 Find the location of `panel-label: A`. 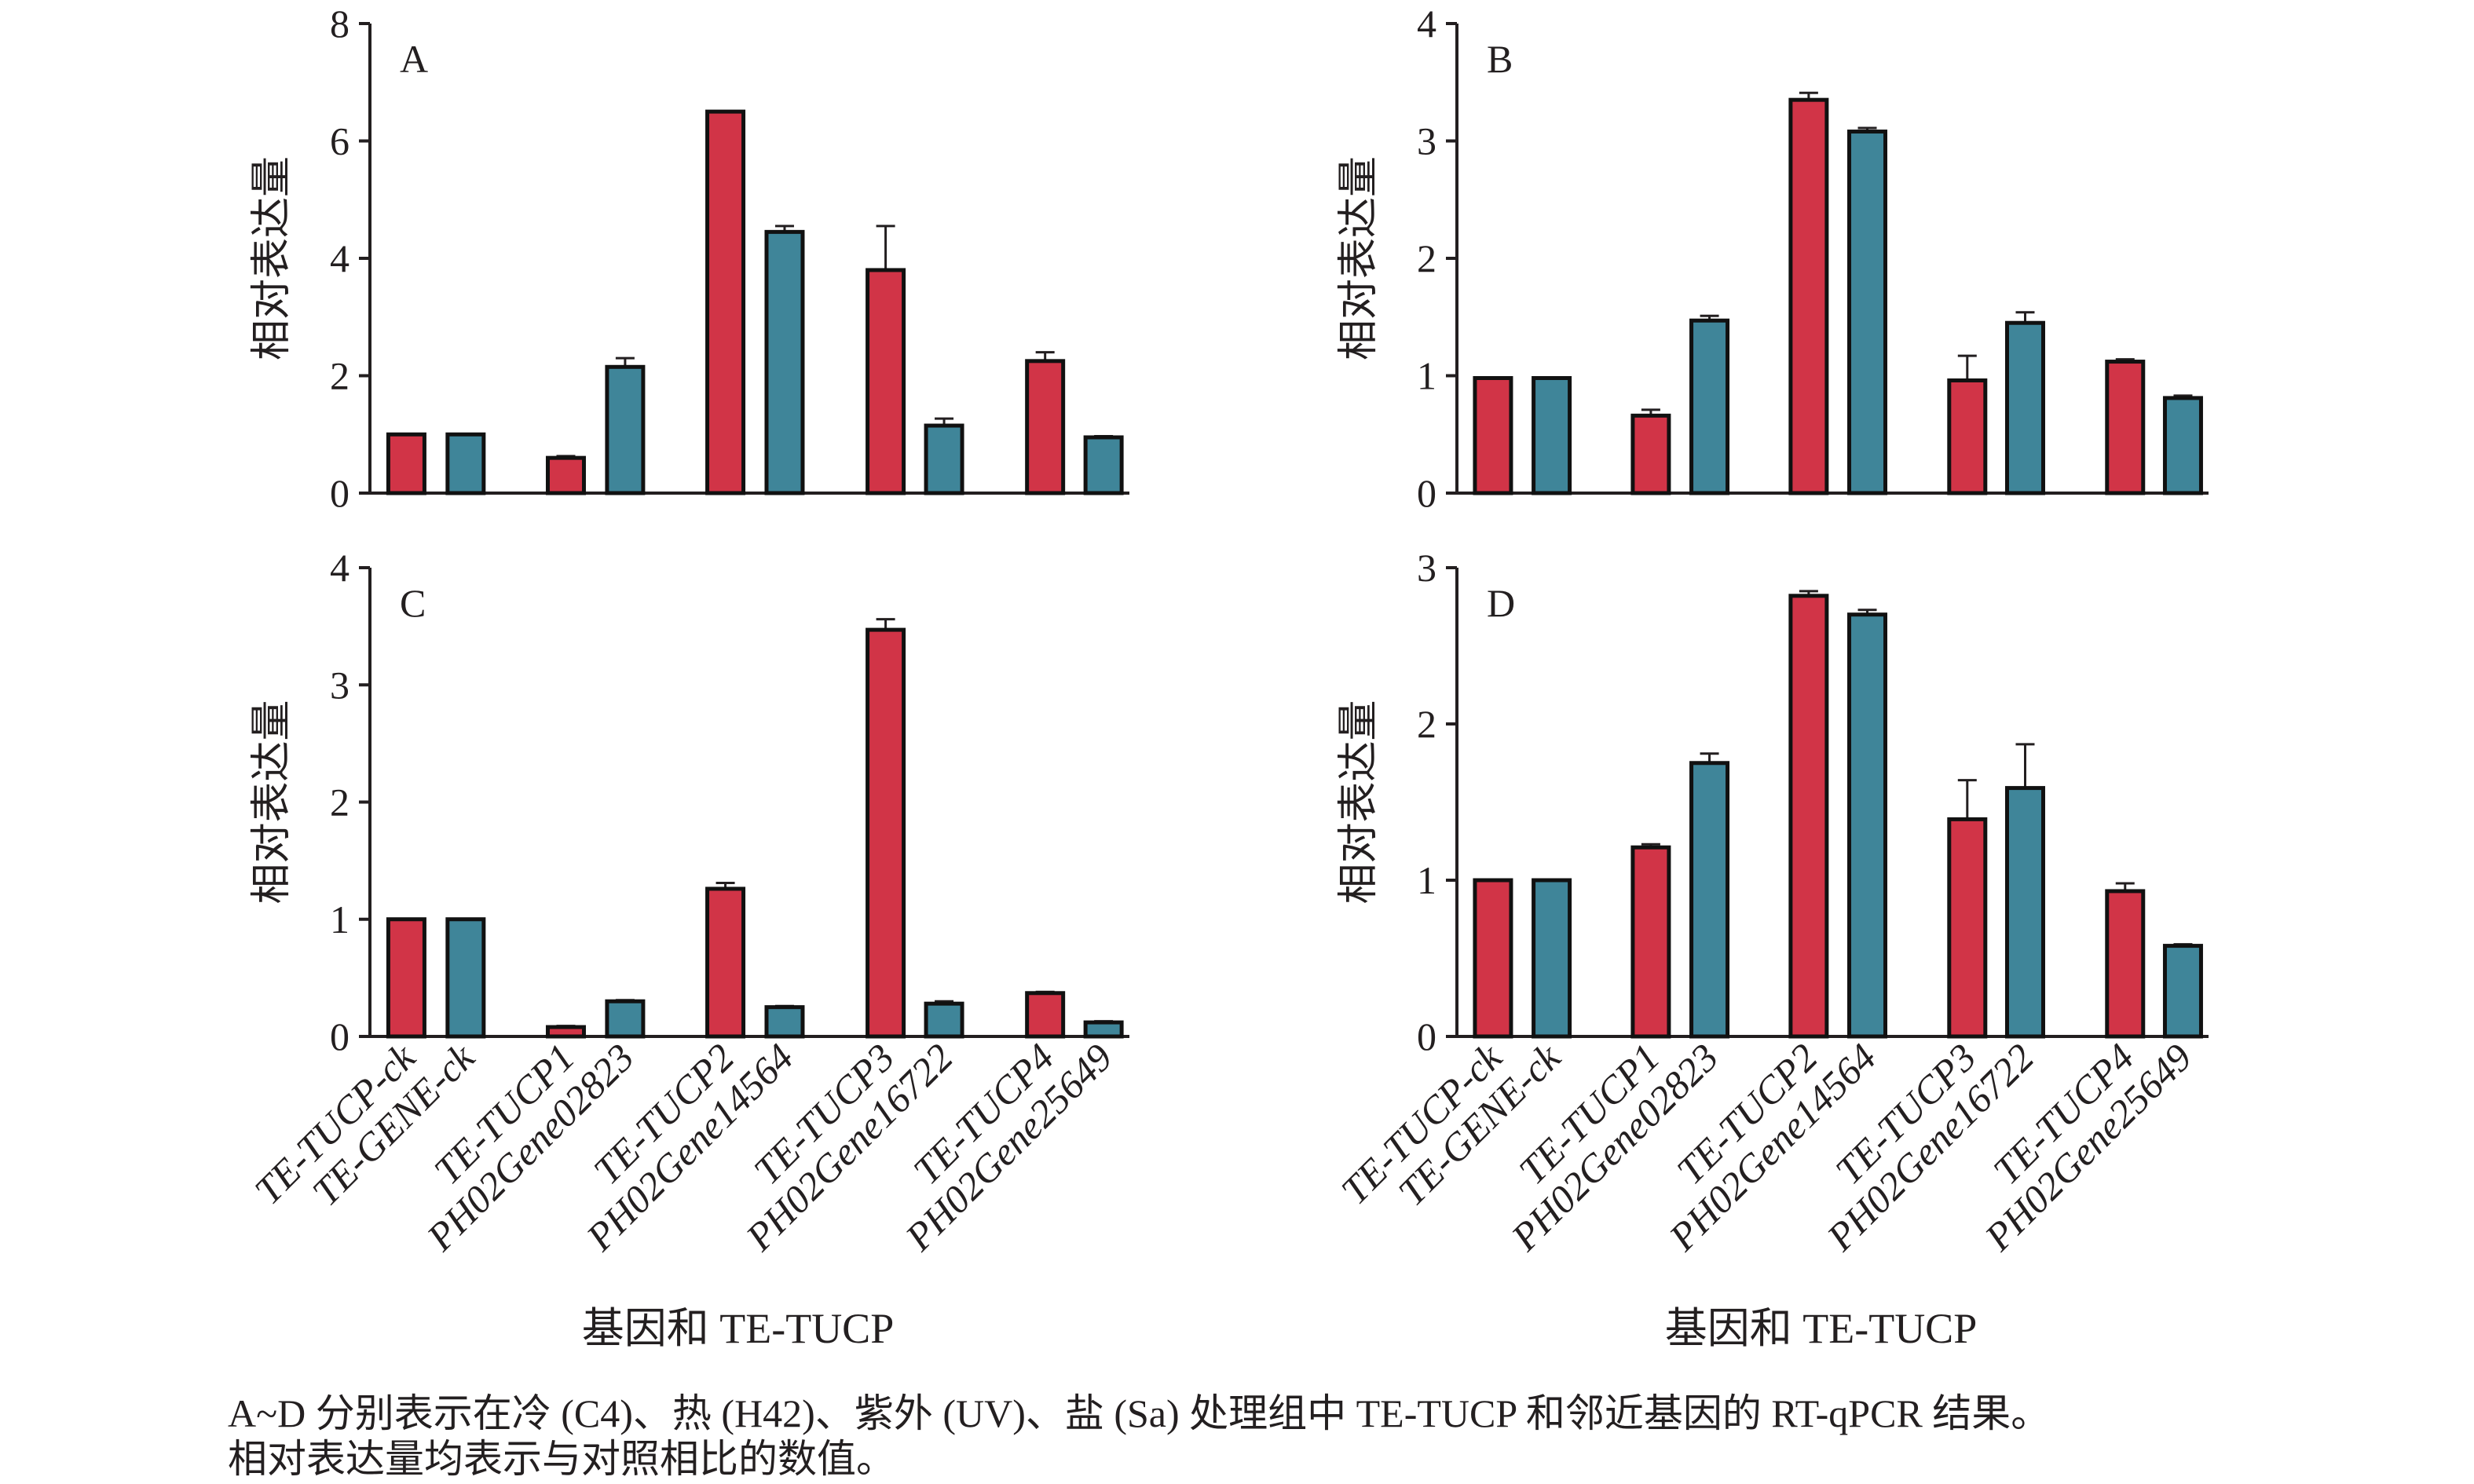

panel-label: A is located at coordinates (414, 59).